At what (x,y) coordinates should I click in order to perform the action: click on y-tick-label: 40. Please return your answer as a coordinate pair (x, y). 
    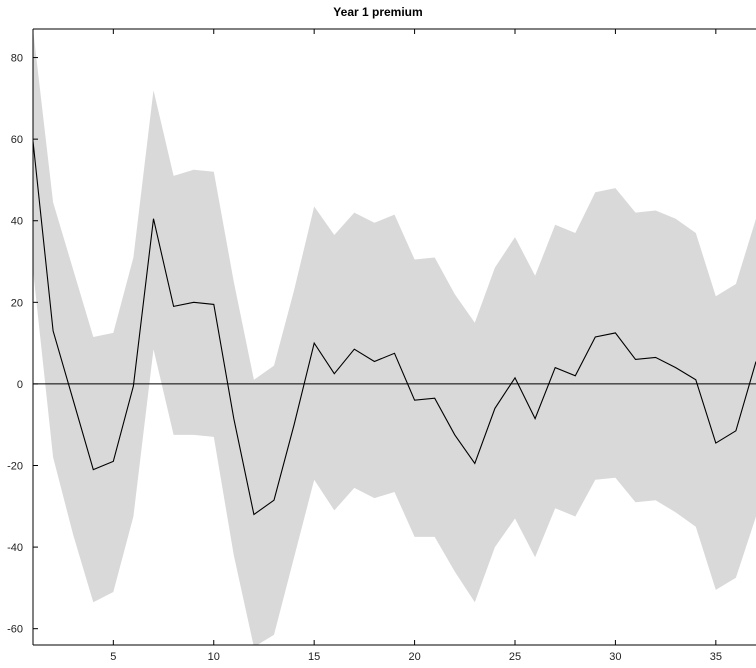
    Looking at the image, I should click on (17, 222).